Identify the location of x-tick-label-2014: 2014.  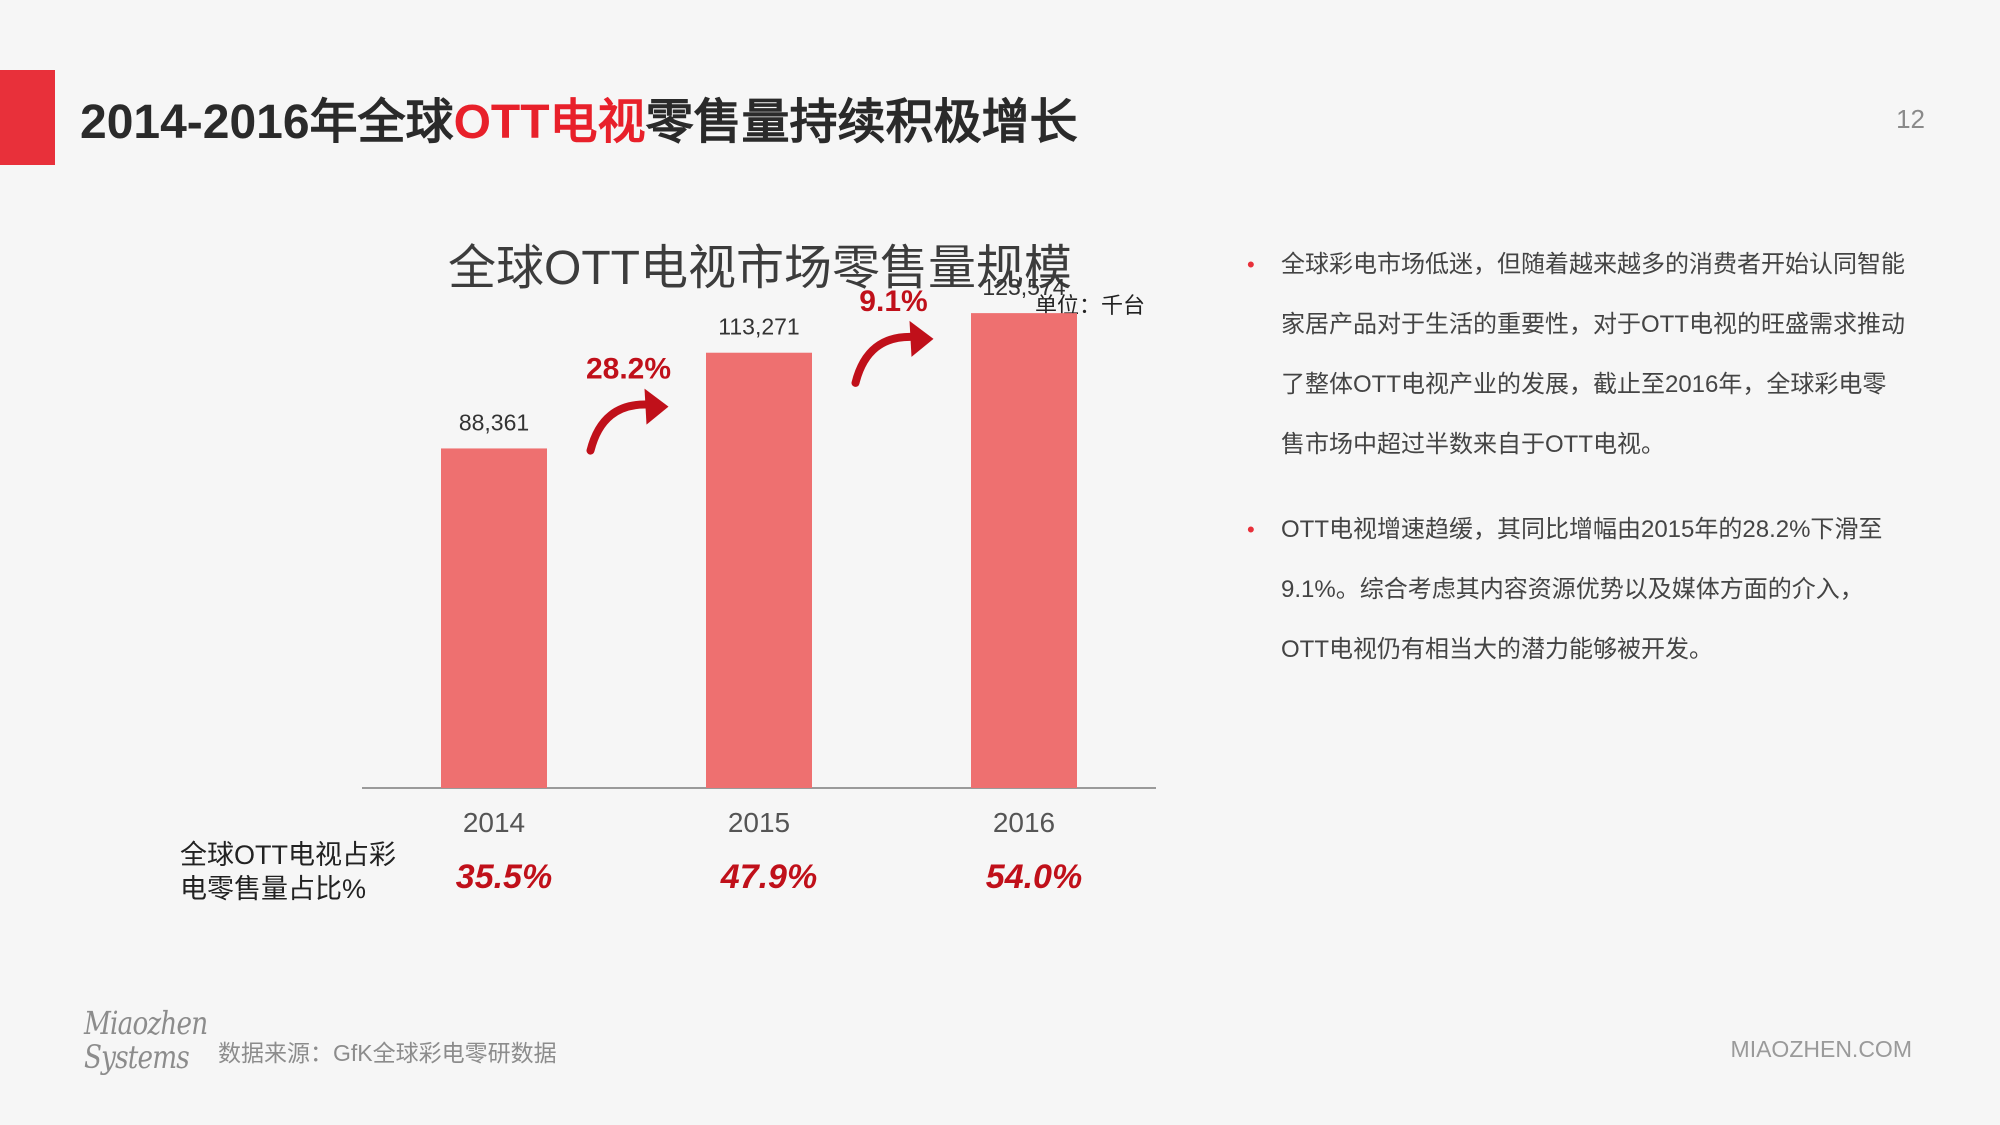
(494, 822).